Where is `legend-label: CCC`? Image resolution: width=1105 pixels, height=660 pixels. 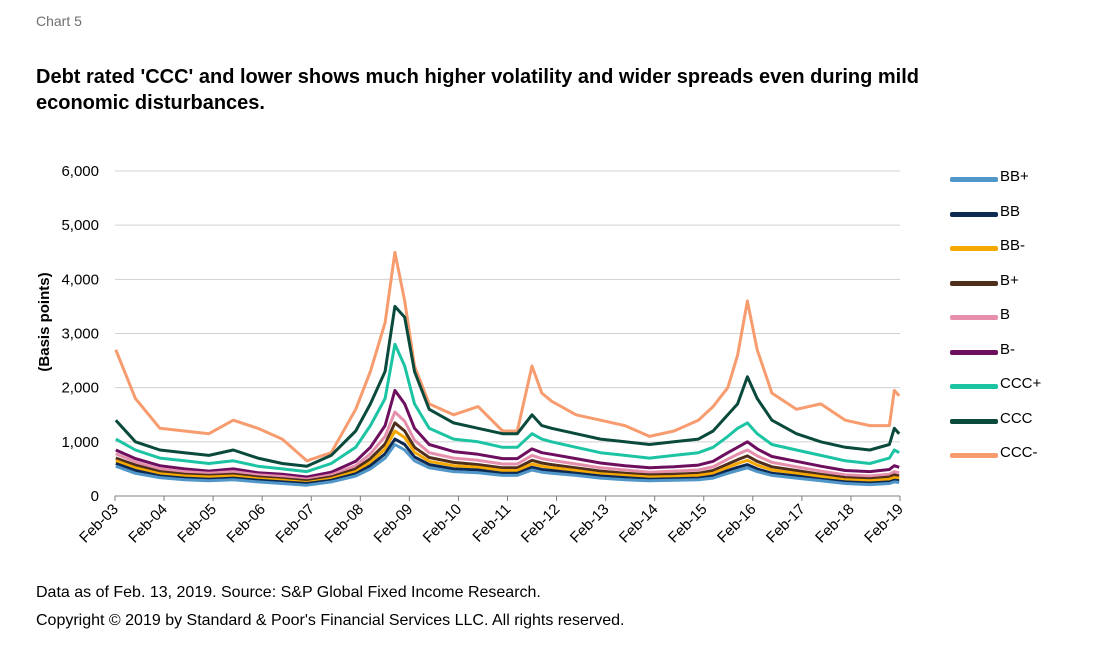
legend-label: CCC is located at coordinates (1016, 418).